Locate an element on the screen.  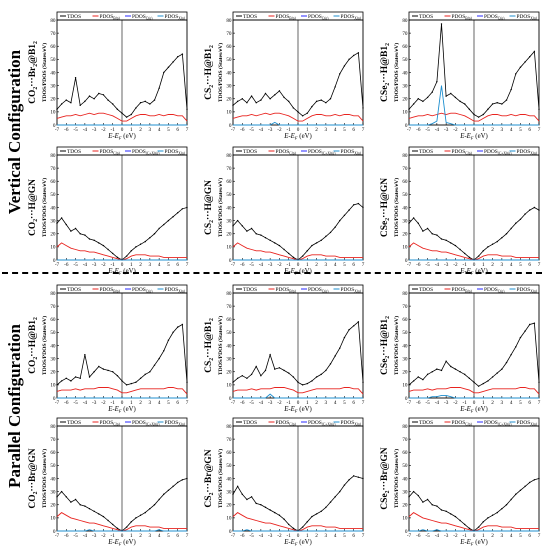
x-tick-label: 4 is located at coordinates (159, 265).